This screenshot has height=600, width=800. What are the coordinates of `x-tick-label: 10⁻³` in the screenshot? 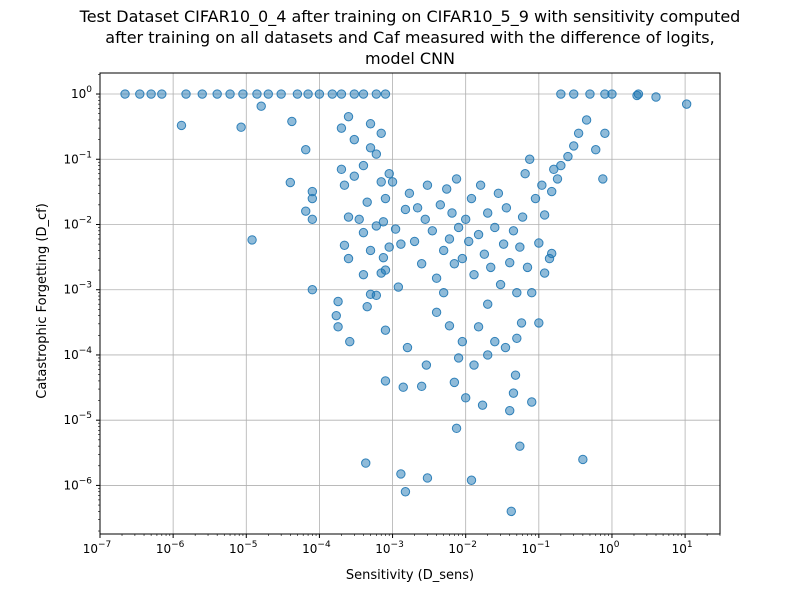 It's located at (389, 548).